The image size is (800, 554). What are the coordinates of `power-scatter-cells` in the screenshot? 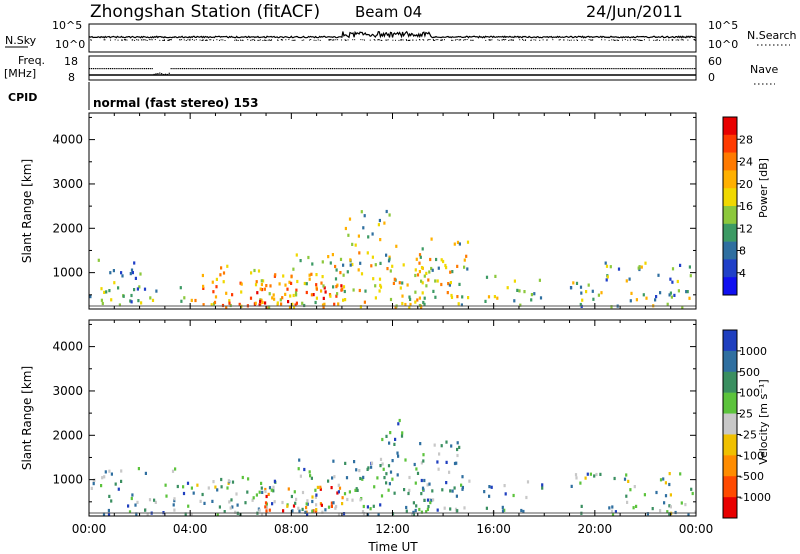 It's located at (392, 259).